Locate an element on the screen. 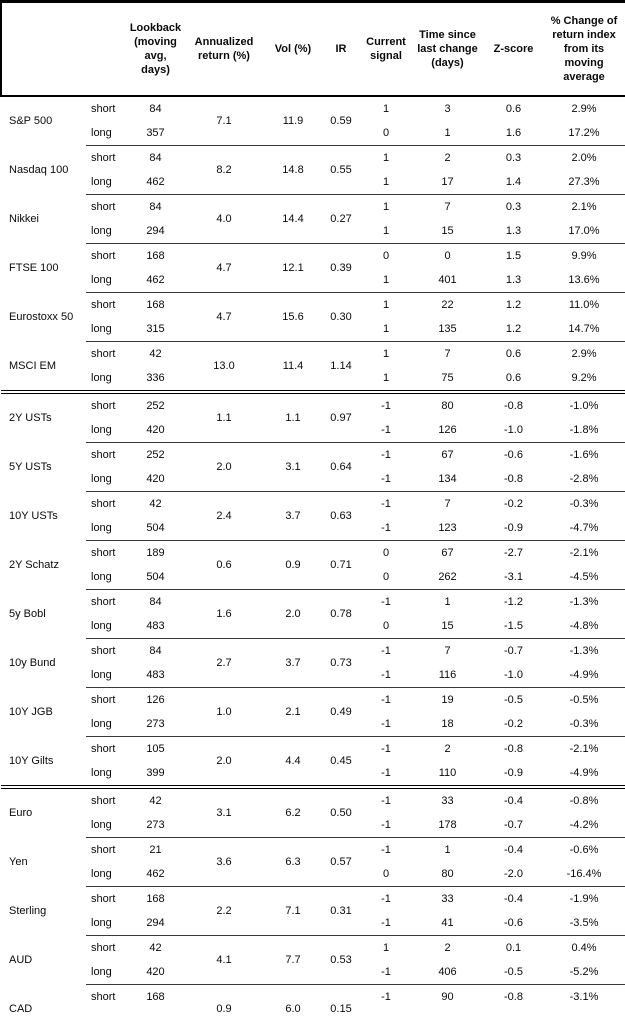 This screenshot has height=1016, width=625. z-score-value: -1.2 is located at coordinates (513, 601).